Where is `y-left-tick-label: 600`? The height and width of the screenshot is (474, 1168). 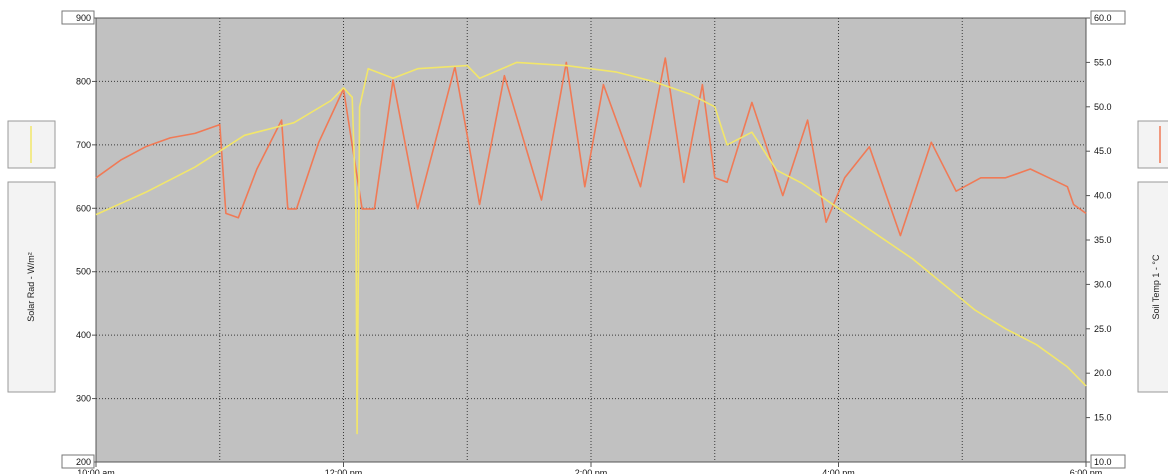 y-left-tick-label: 600 is located at coordinates (83, 208).